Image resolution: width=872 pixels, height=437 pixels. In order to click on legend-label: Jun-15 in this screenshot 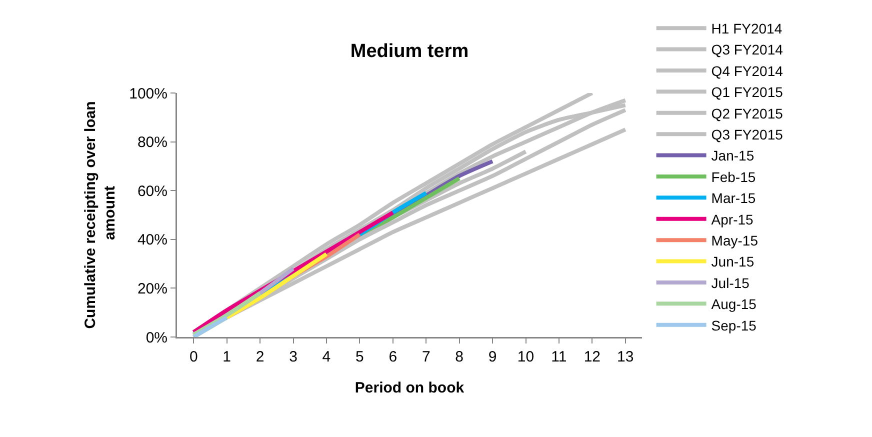, I will do `click(732, 262)`.